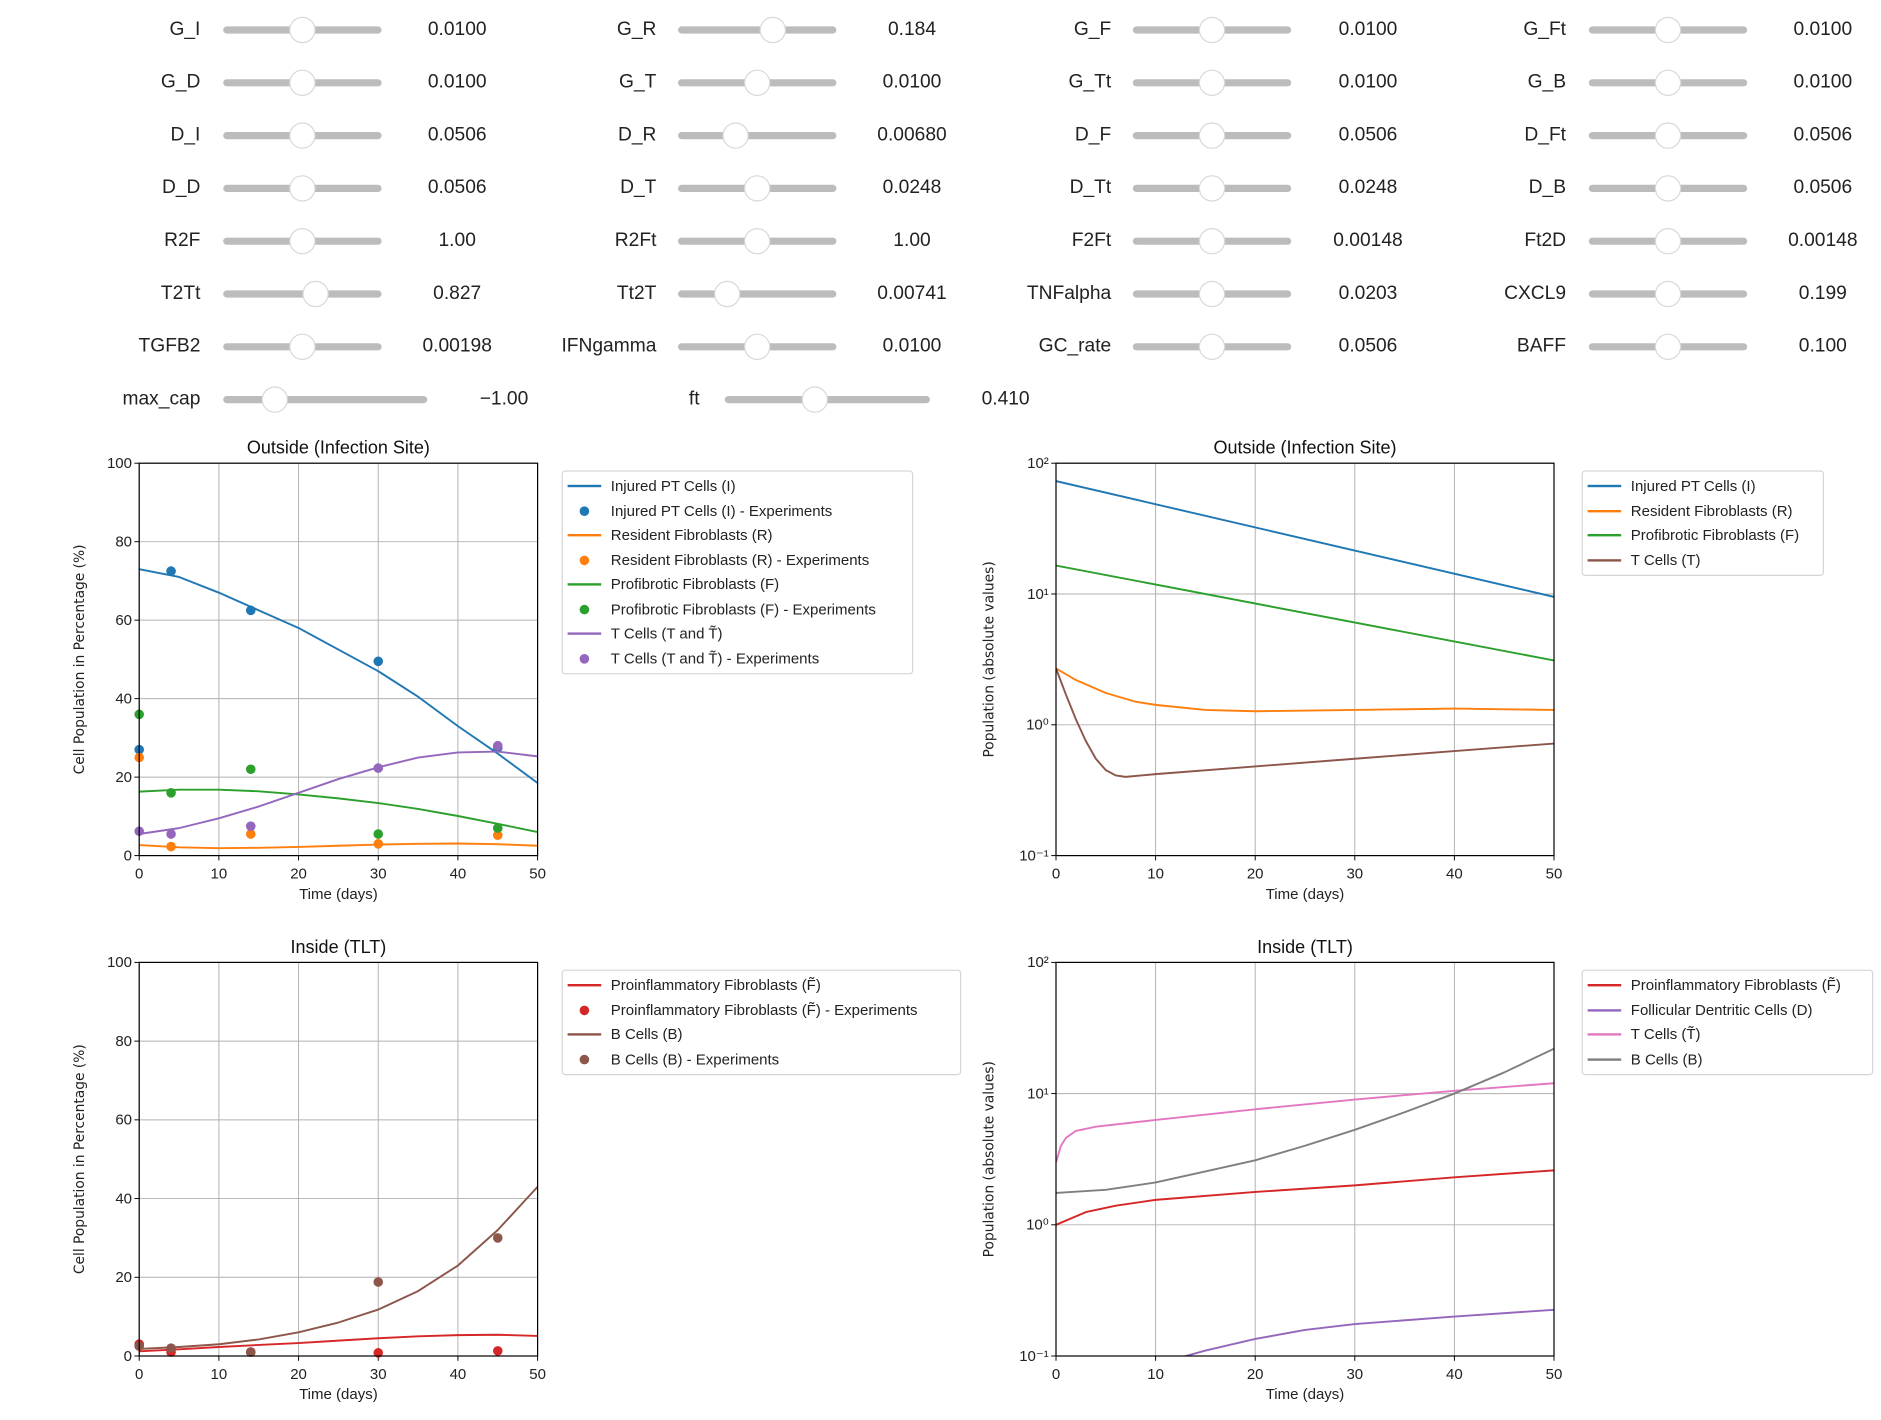  What do you see at coordinates (1368, 346) in the screenshot?
I see `slider-value: 0.0506` at bounding box center [1368, 346].